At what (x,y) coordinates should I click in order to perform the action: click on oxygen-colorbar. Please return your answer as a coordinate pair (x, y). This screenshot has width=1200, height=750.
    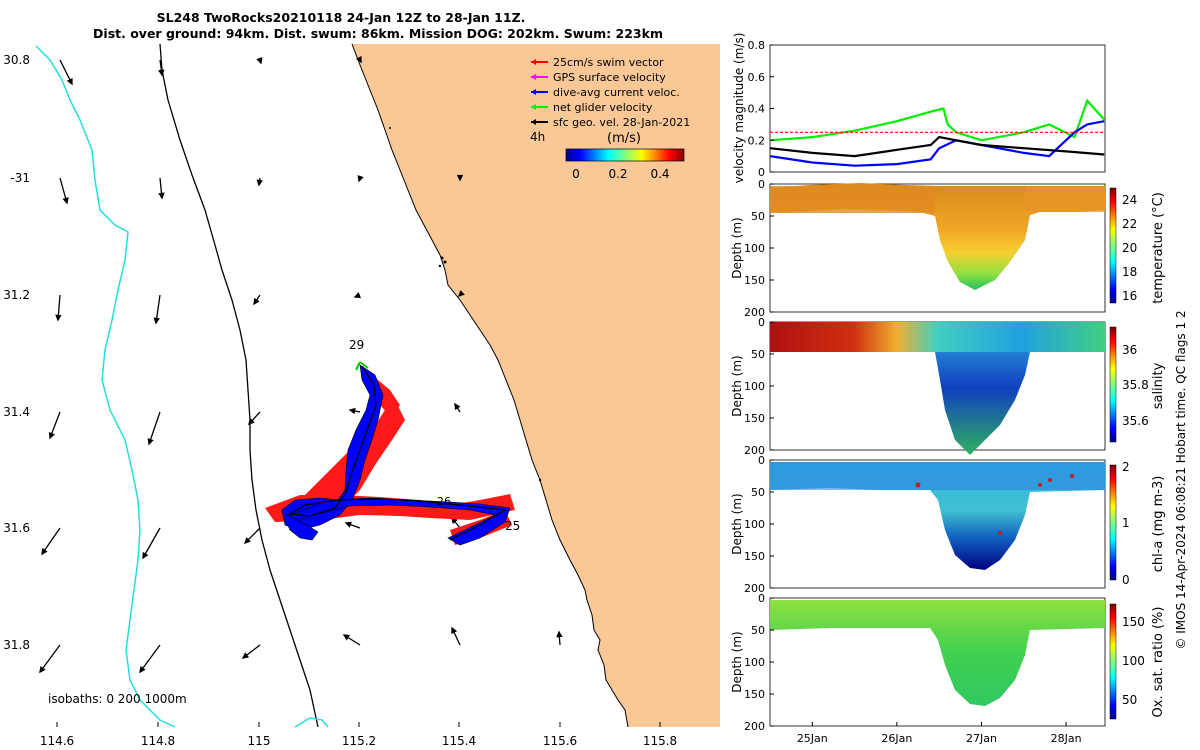
    Looking at the image, I should click on (1113, 661).